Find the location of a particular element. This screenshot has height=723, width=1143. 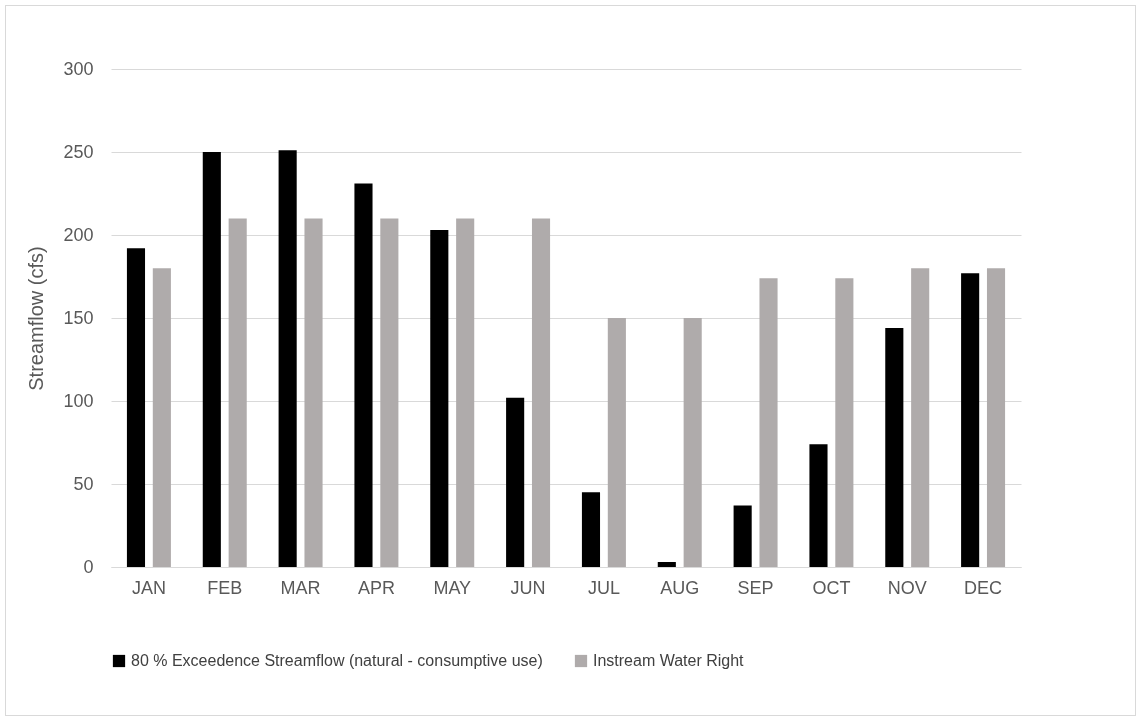

x-tick-label: APR is located at coordinates (376, 587).